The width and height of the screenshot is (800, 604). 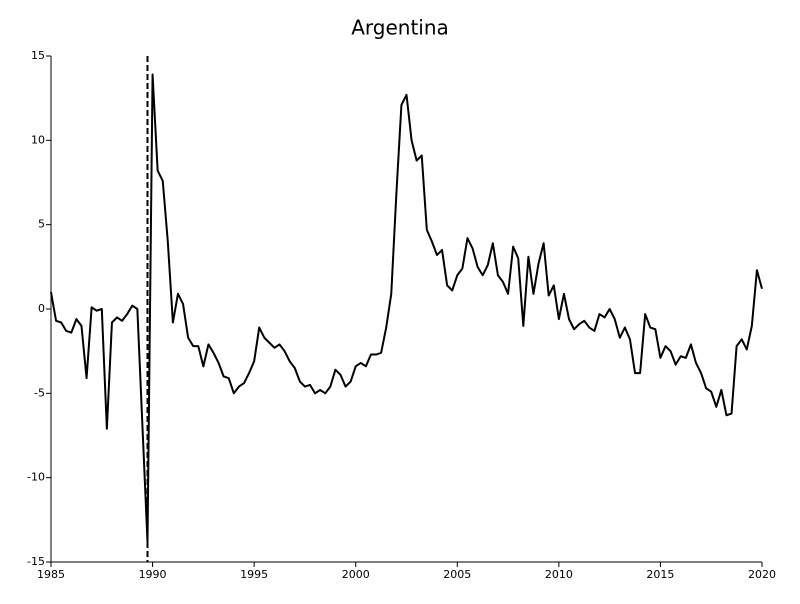 What do you see at coordinates (762, 574) in the screenshot?
I see `x-tick-label: 2020` at bounding box center [762, 574].